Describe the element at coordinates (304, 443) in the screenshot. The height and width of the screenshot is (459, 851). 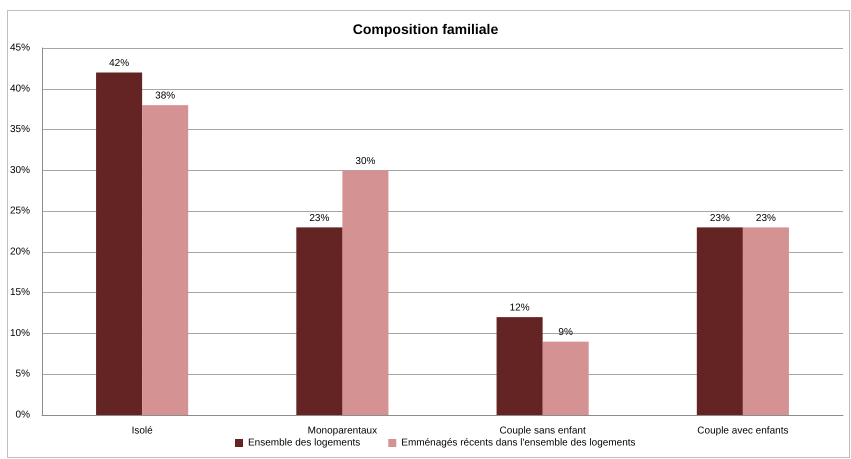
I see `legend-label: Ensemble des logements` at that location.